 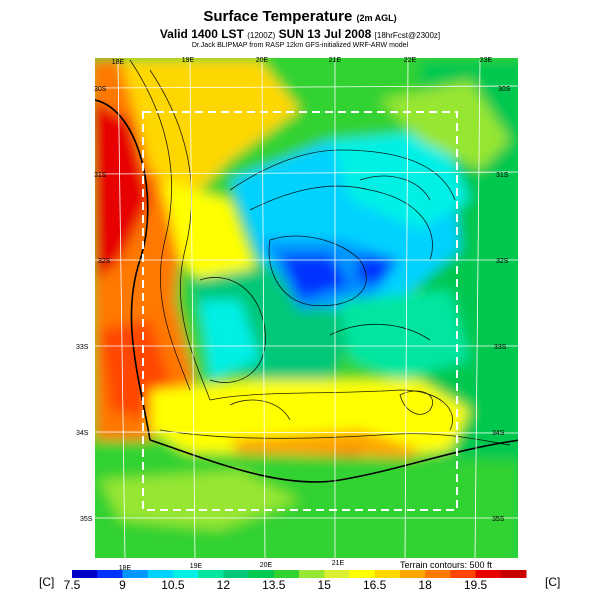 I want to click on colorbar-tick-label: 15, so click(x=324, y=585).